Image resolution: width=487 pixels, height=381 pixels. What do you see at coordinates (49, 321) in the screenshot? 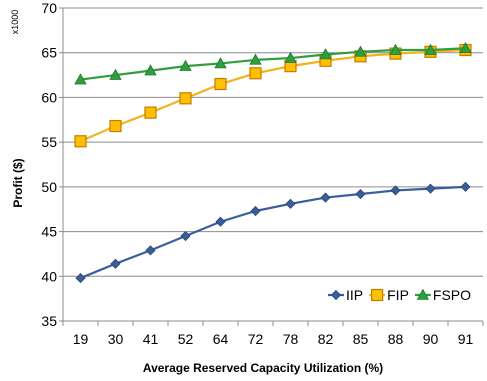
I see `y-tick-label: 35` at bounding box center [49, 321].